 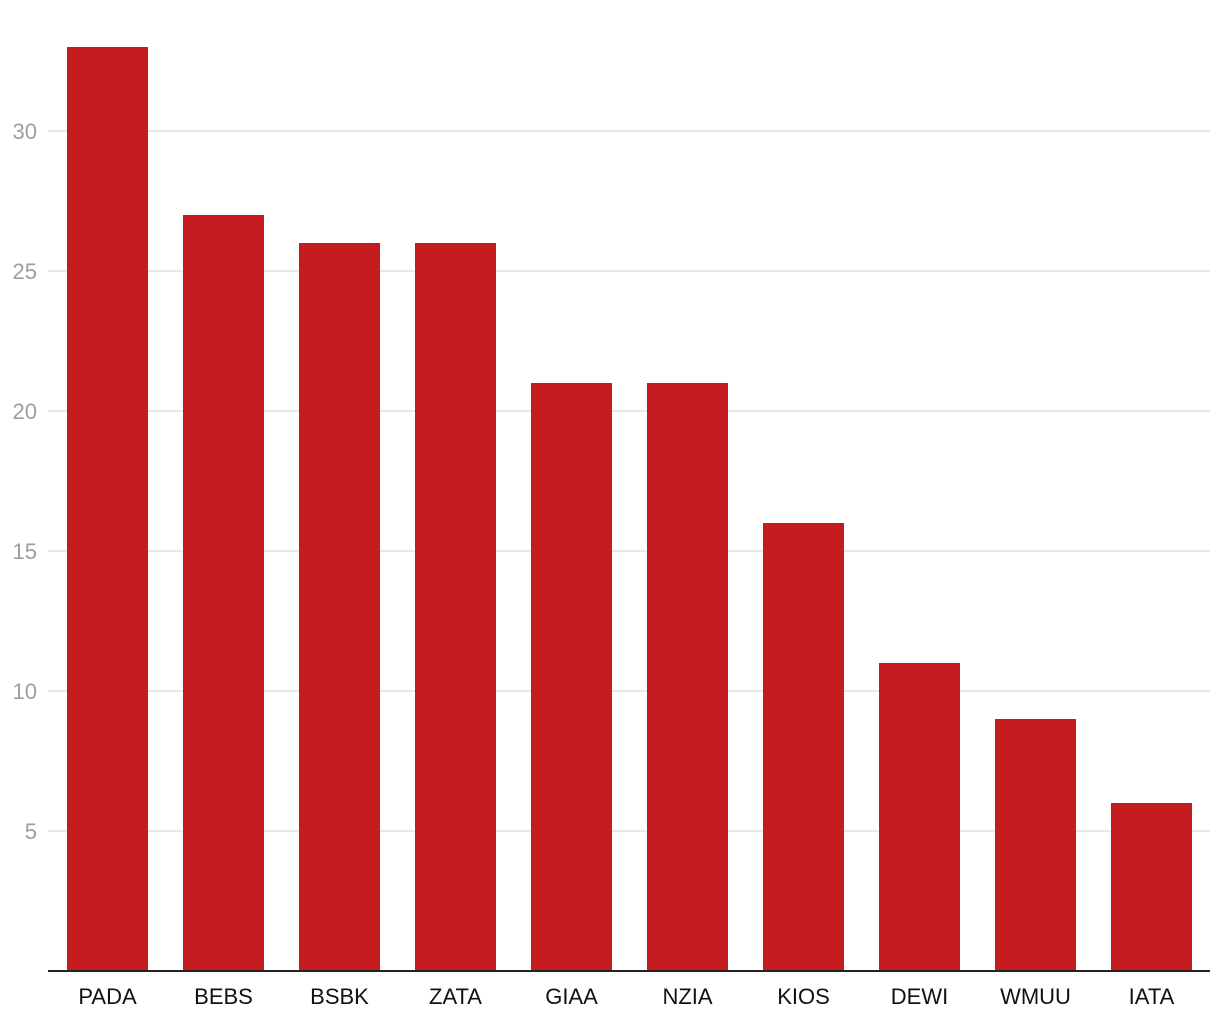 What do you see at coordinates (919, 817) in the screenshot?
I see `bar-dewi` at bounding box center [919, 817].